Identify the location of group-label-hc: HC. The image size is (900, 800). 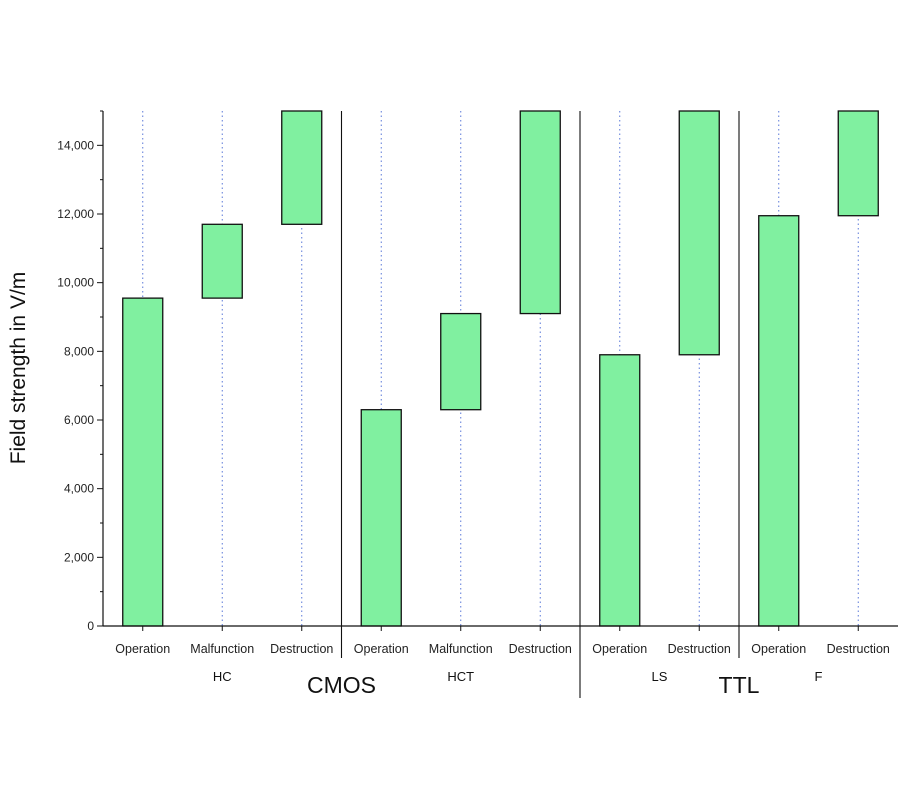
(222, 676).